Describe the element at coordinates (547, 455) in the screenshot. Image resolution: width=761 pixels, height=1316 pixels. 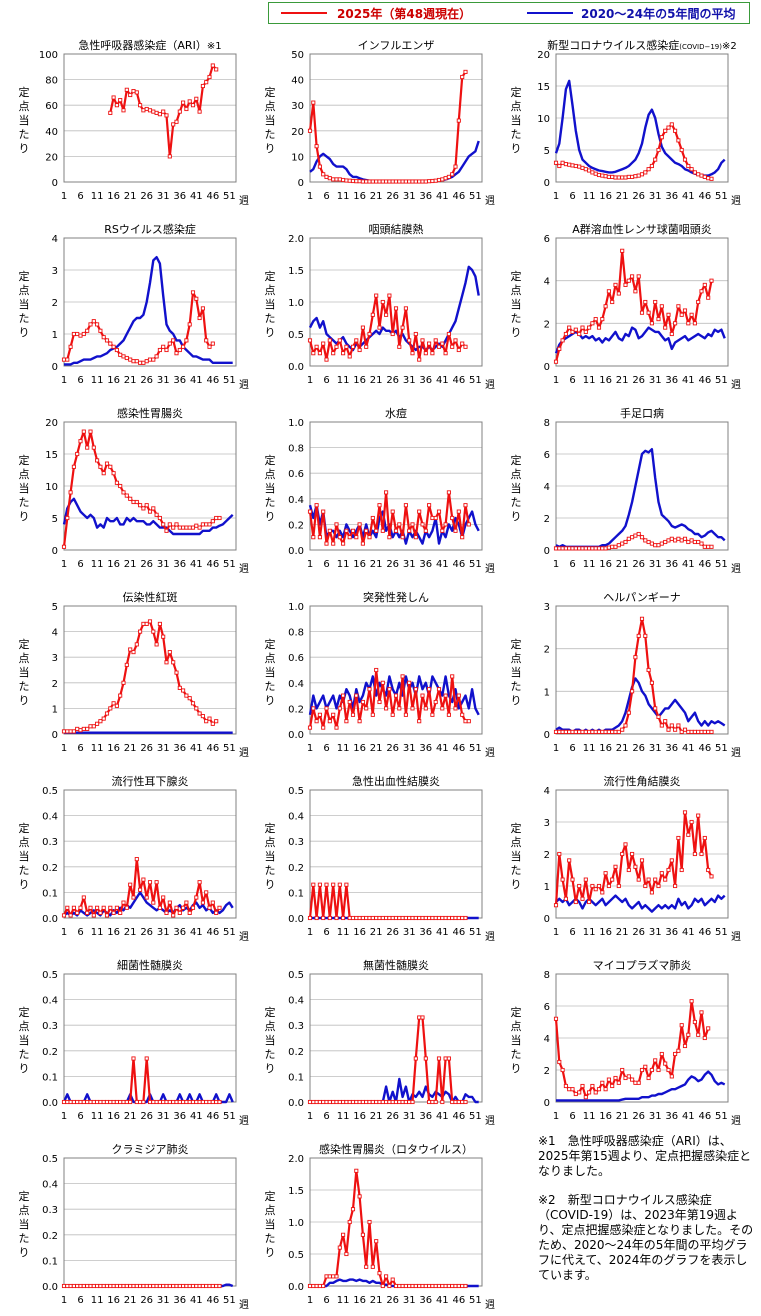
I see `y-tick-label: 6` at that location.